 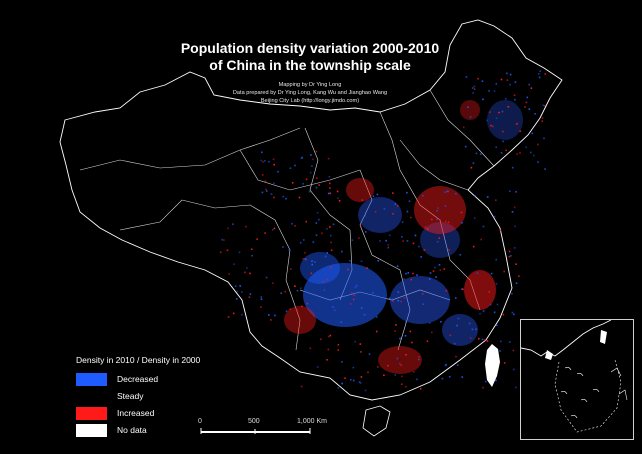 I want to click on legend-item-no-data: No data, so click(x=151, y=430).